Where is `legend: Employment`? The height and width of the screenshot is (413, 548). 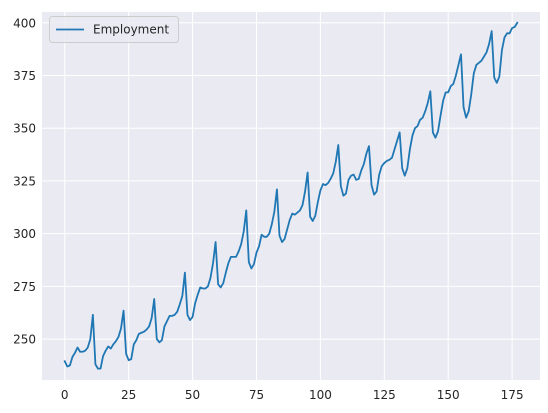
legend: Employment is located at coordinates (114, 29).